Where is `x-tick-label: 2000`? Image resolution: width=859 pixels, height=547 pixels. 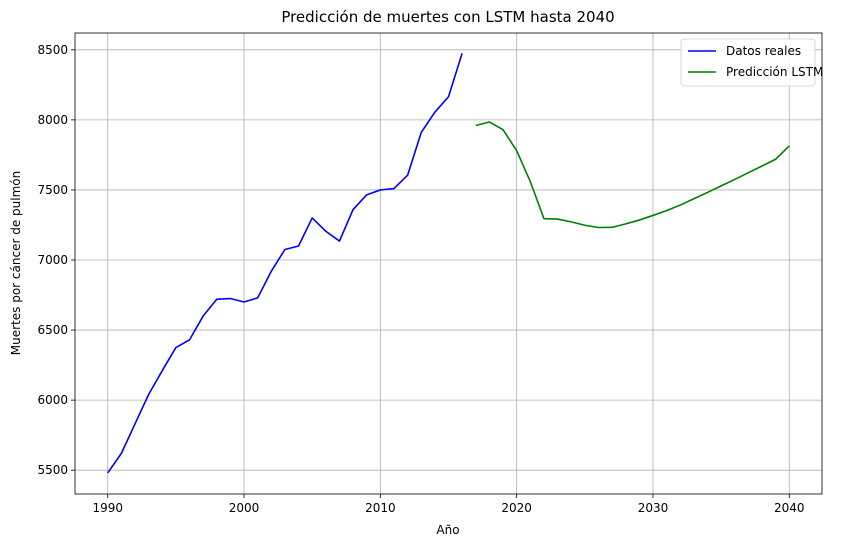 x-tick-label: 2000 is located at coordinates (244, 508).